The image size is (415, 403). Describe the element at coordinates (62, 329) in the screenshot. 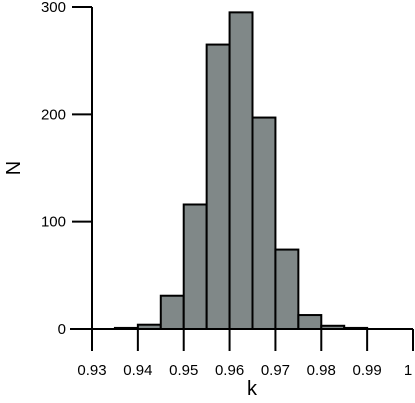

I see `y-tick-label: 0` at that location.